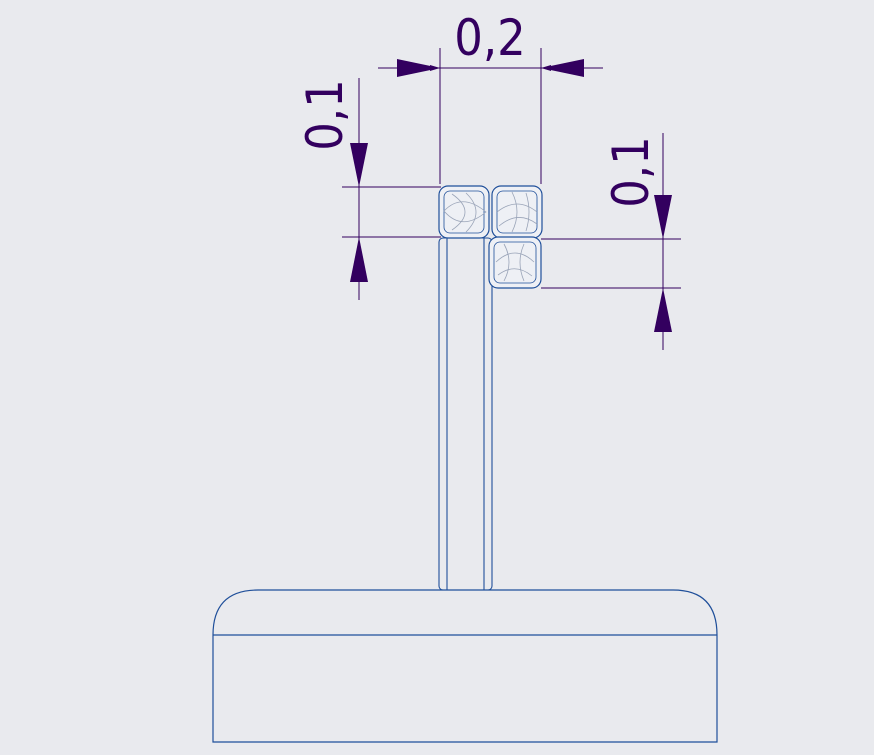 This screenshot has width=874, height=755. I want to click on arrowhead-top-right, so click(562, 68).